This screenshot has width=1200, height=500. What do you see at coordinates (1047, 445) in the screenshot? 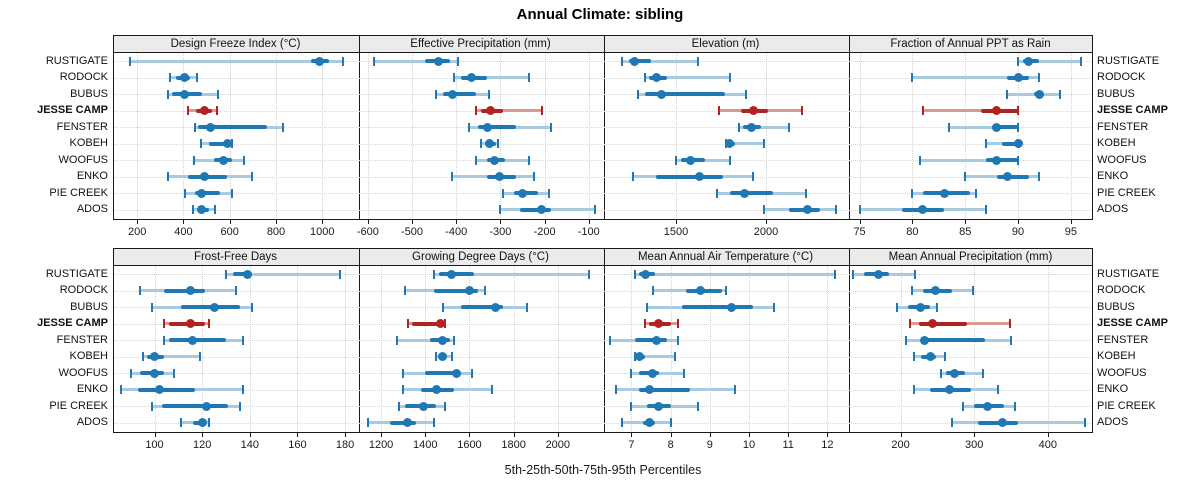
I see `axis-tick-label: 400` at bounding box center [1047, 445].